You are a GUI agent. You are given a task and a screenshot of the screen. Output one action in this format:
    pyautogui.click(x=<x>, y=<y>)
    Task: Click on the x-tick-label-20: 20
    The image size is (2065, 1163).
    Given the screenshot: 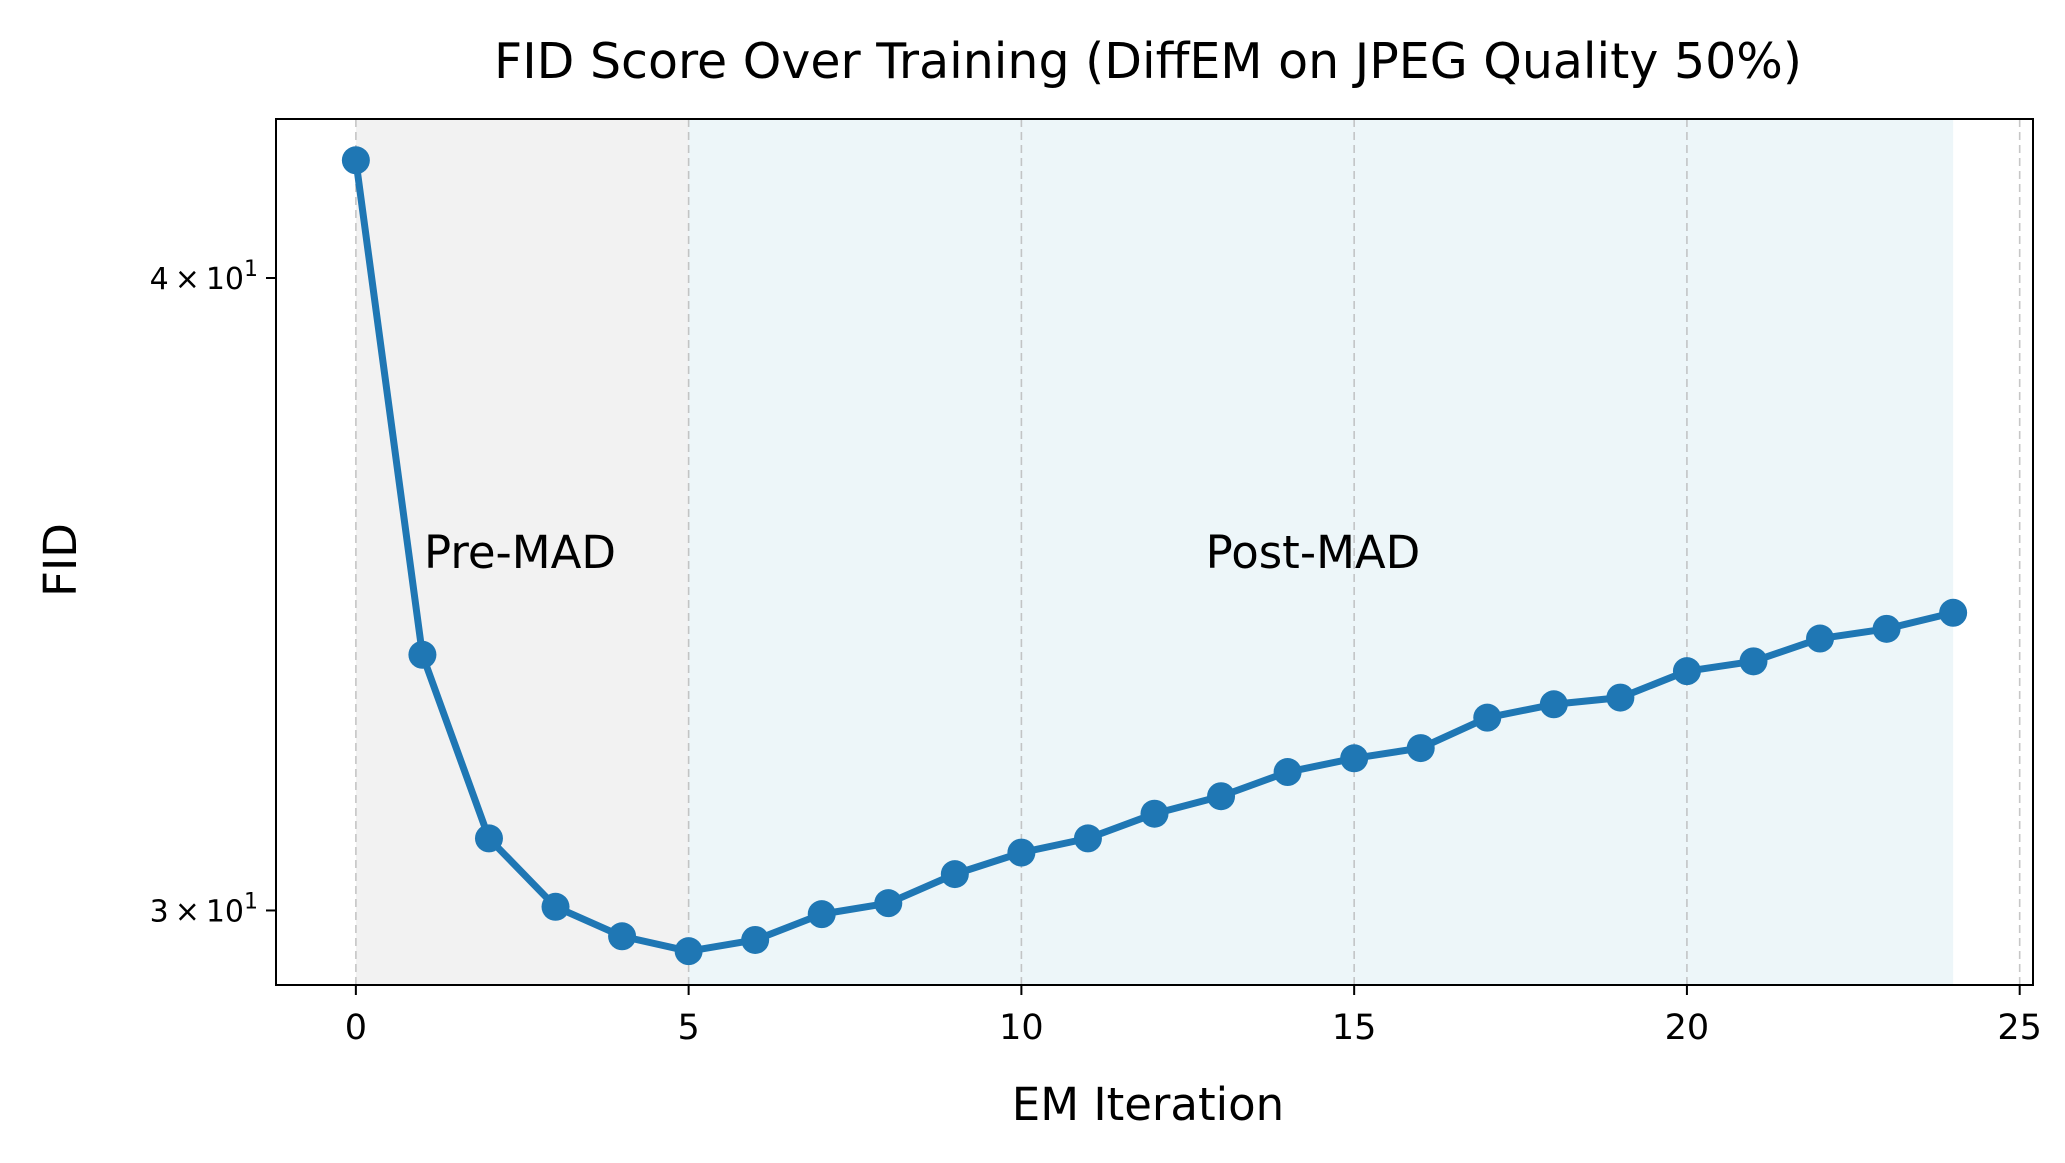 What is the action you would take?
    pyautogui.click(x=1687, y=1028)
    